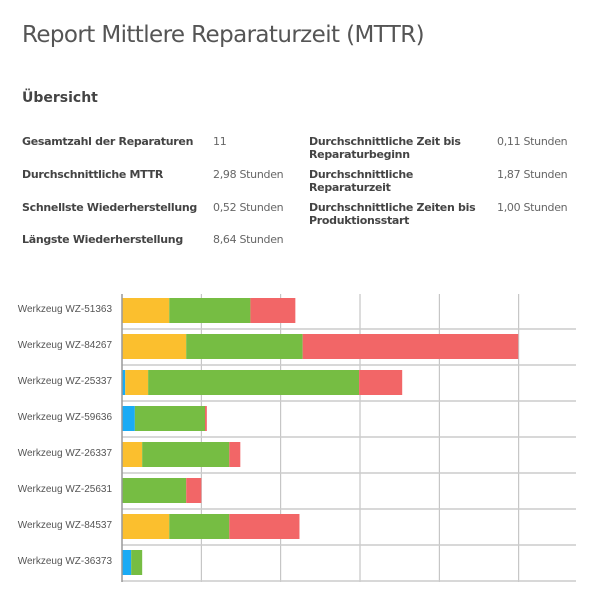  What do you see at coordinates (65, 381) in the screenshot?
I see `category-label: Werkzeug WZ-25337` at bounding box center [65, 381].